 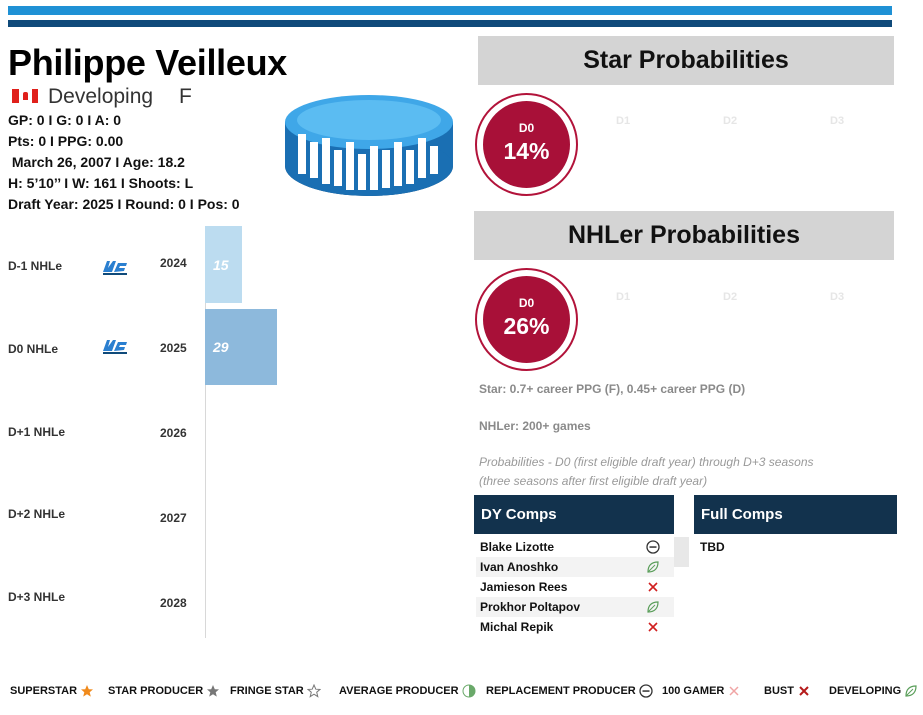 I want to click on nhle-value-d-1: 15, so click(x=221, y=265).